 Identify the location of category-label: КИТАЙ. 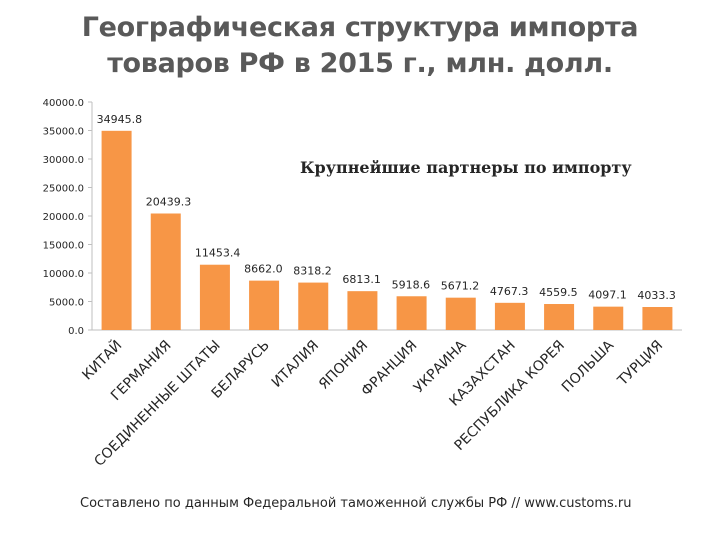
(101, 359).